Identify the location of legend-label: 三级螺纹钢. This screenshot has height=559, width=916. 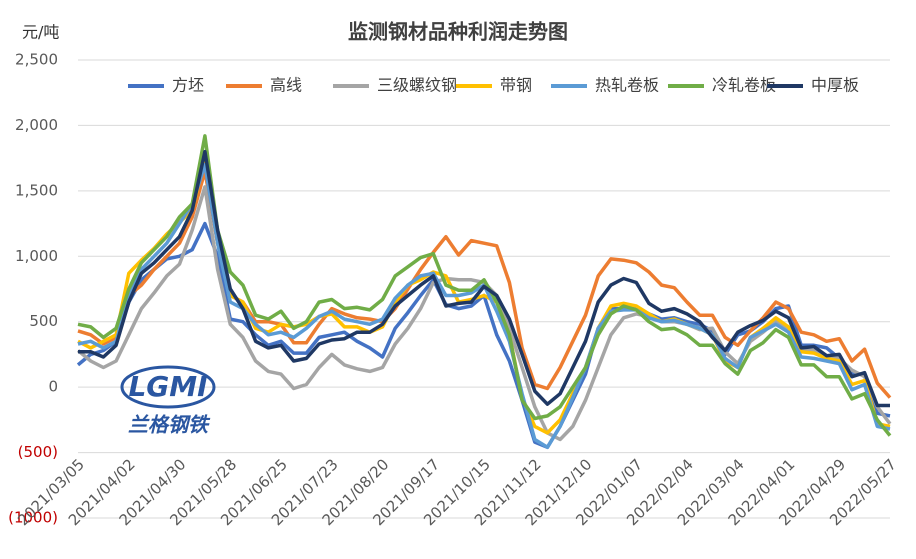
(417, 85).